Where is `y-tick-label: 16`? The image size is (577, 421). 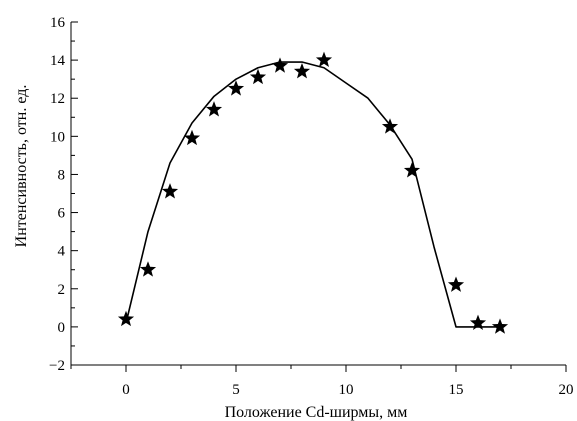 y-tick-label: 16 is located at coordinates (58, 23).